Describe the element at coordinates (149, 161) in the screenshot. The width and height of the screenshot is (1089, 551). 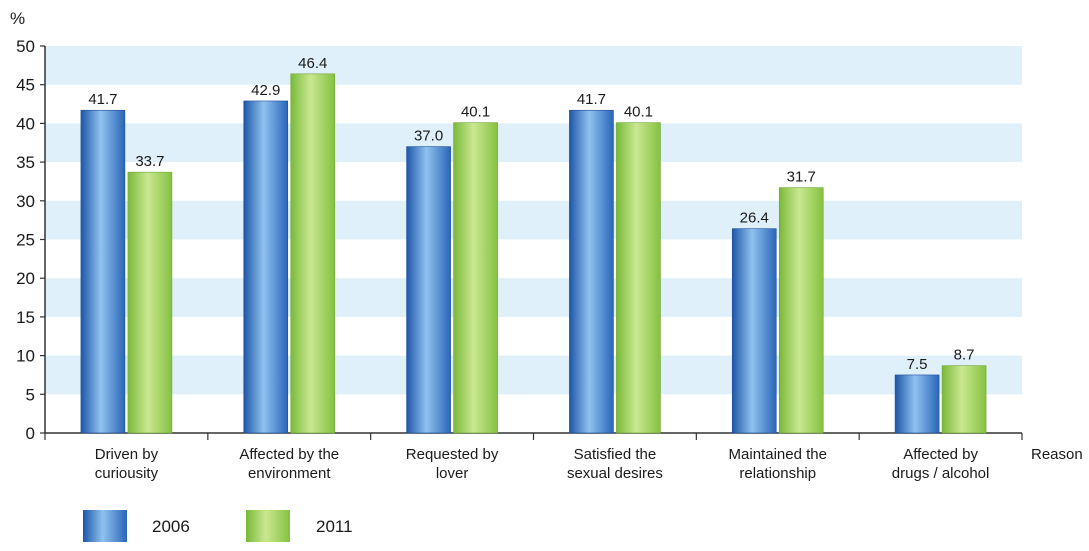
I see `data-label: 33.7` at that location.